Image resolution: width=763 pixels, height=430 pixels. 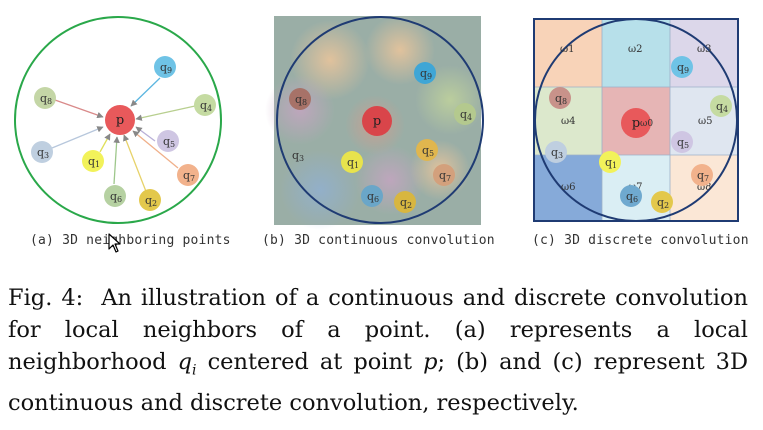 What do you see at coordinates (378, 240) in the screenshot?
I see `subcaption-b: (b) 3D continuous convolution` at bounding box center [378, 240].